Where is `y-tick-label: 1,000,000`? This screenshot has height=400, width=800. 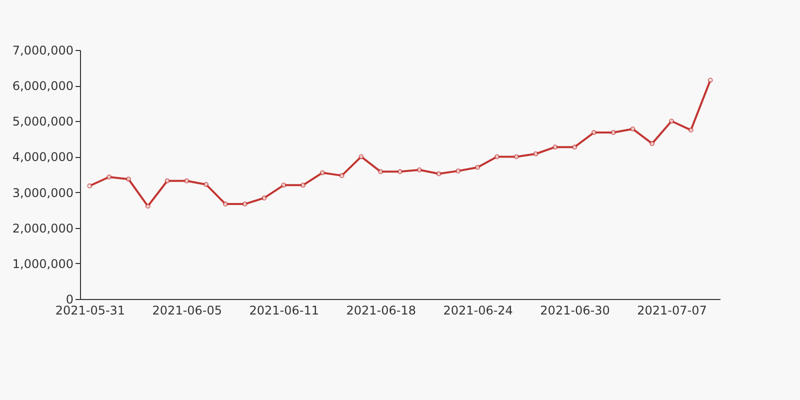
y-tick-label: 1,000,000 is located at coordinates (43, 263).